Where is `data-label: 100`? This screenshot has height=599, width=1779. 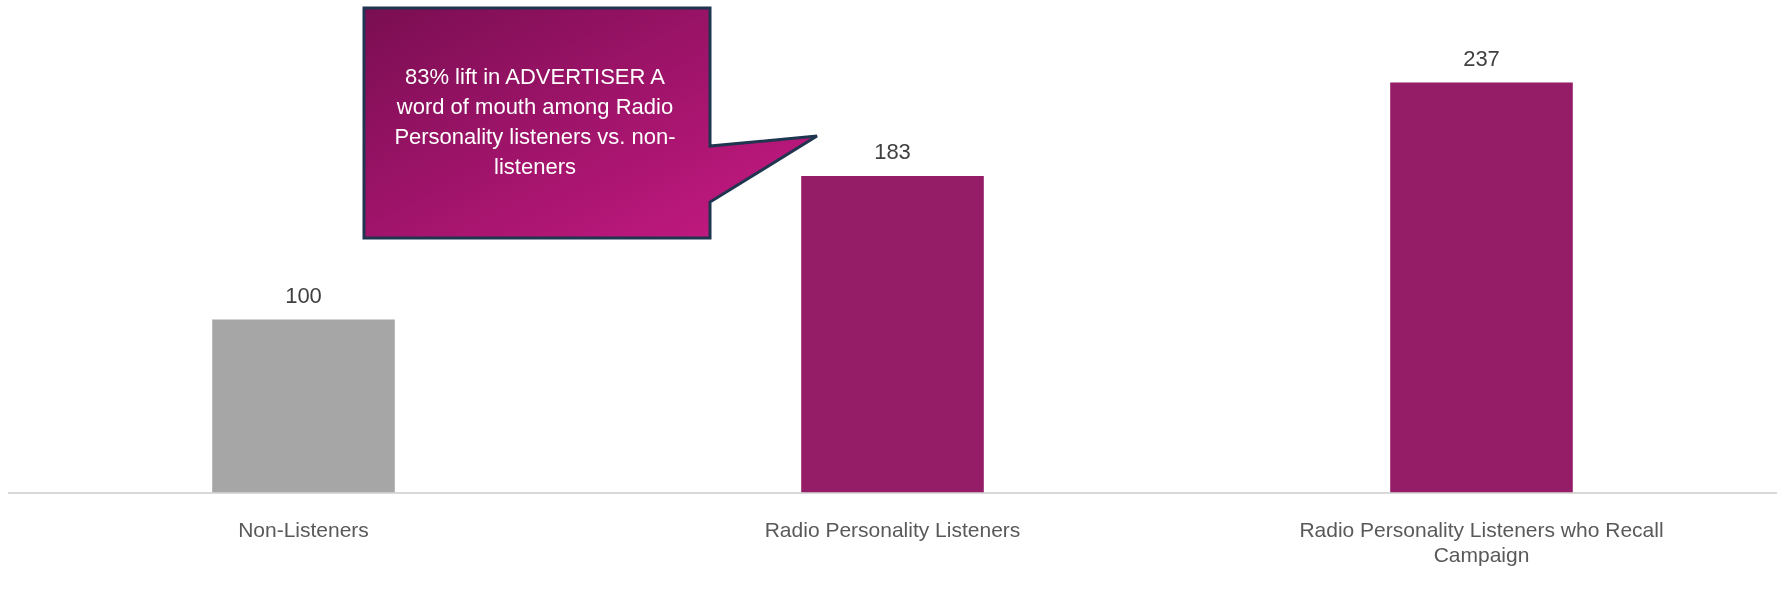
data-label: 100 is located at coordinates (303, 295).